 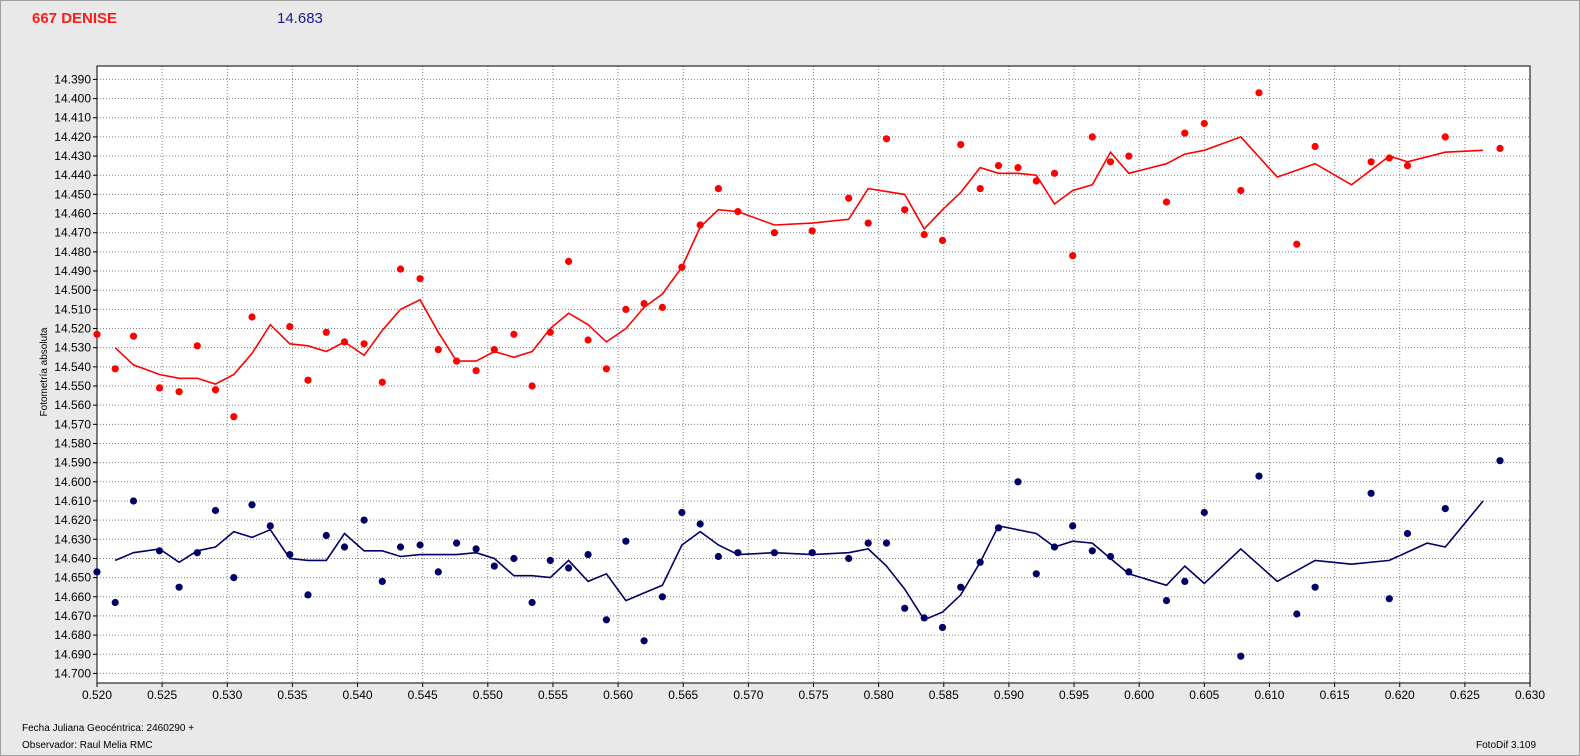 I want to click on x-tick-label: 0.540, so click(x=358, y=695).